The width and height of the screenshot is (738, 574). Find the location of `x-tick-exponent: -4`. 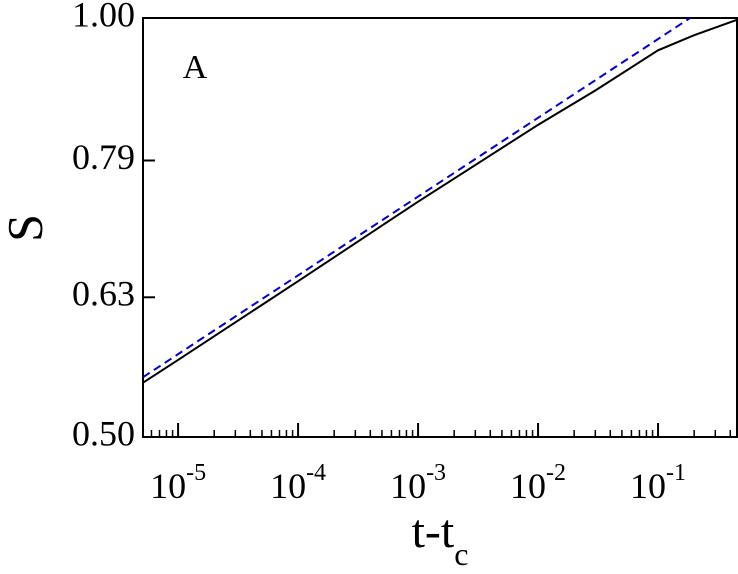

x-tick-exponent: -4 is located at coordinates (316, 473).